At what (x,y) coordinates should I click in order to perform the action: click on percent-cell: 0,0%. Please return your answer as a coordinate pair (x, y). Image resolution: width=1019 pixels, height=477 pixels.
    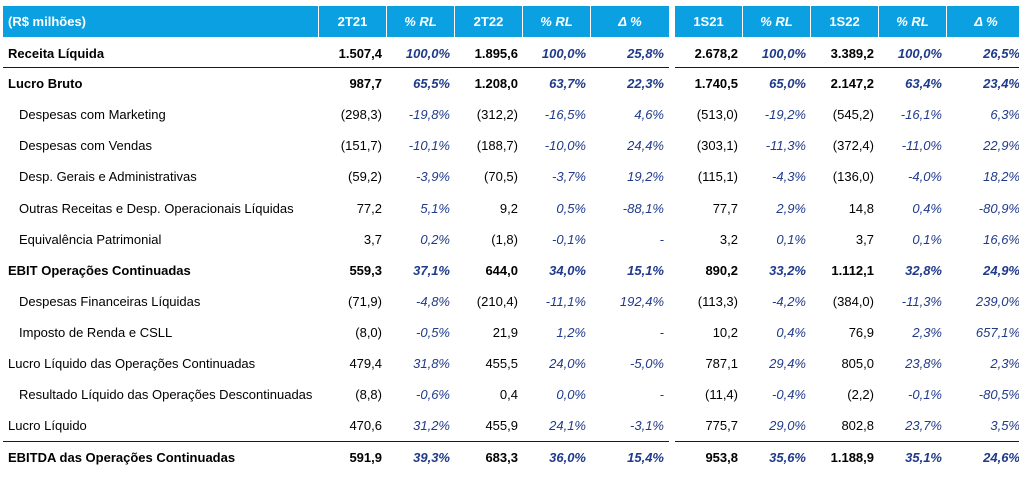
    Looking at the image, I should click on (571, 395).